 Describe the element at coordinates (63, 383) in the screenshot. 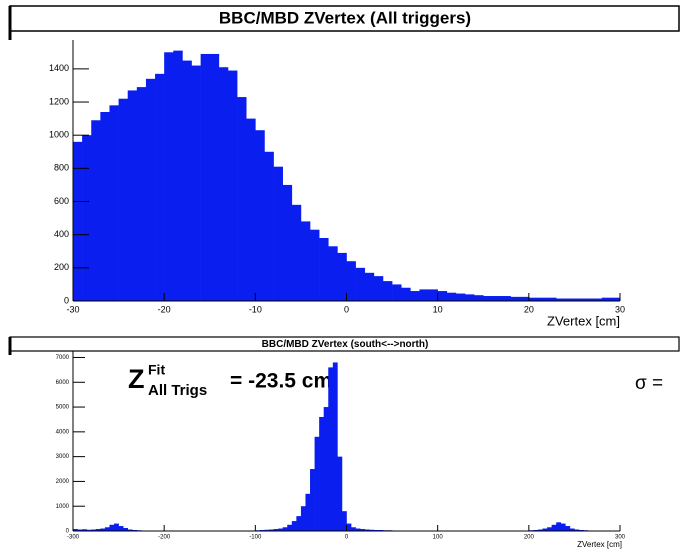

I see `y-tick-label: 6000` at that location.